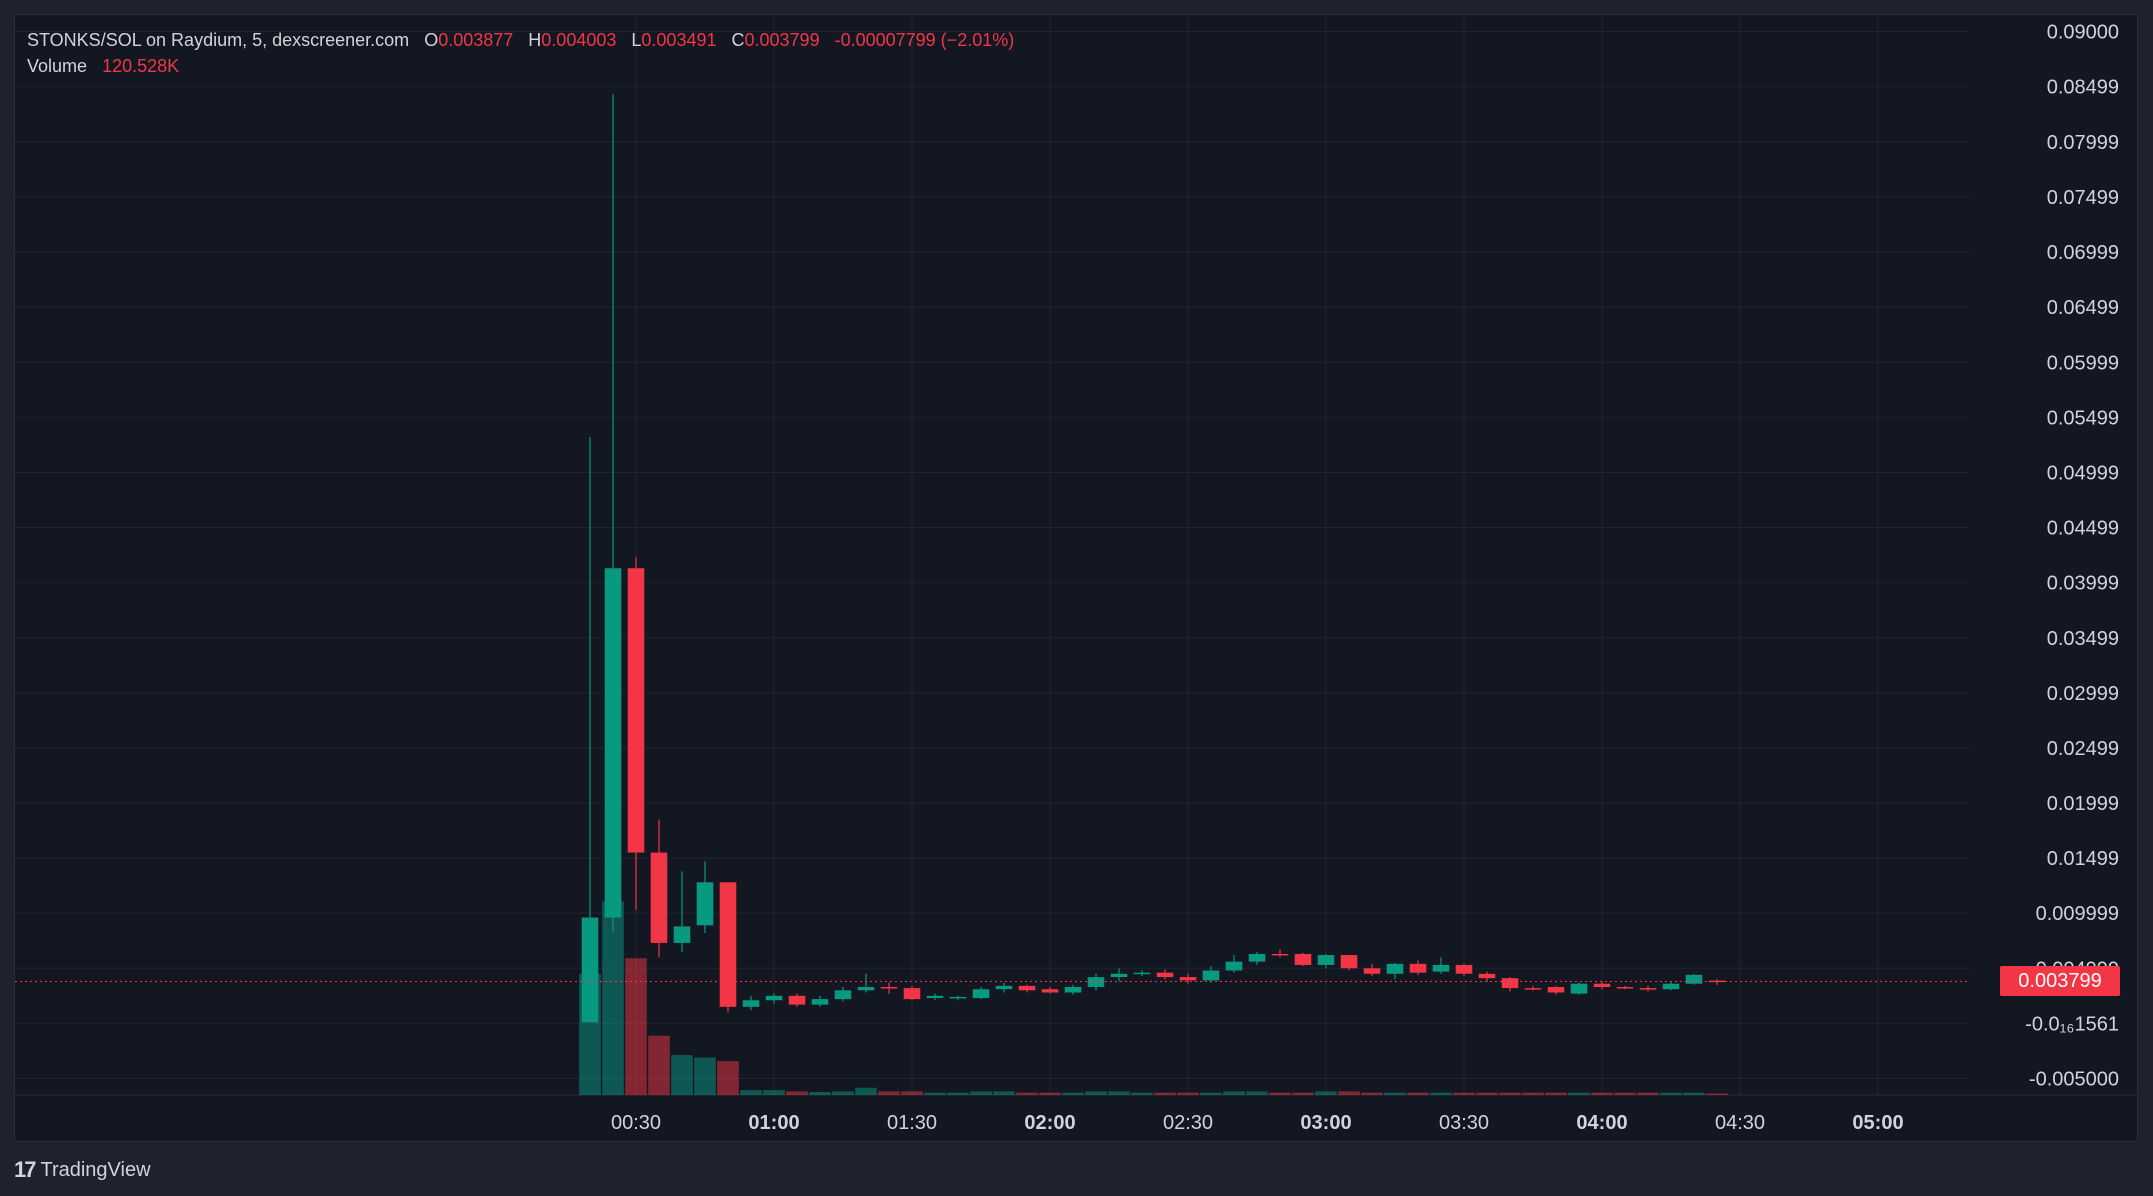 The height and width of the screenshot is (1196, 2153). Describe the element at coordinates (773, 1123) in the screenshot. I see `time-tick-label: 01:00` at that location.